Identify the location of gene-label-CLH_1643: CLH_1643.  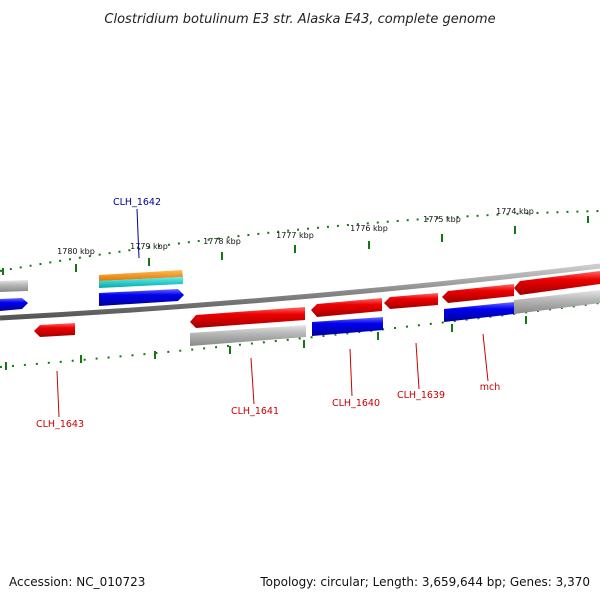
(60, 424).